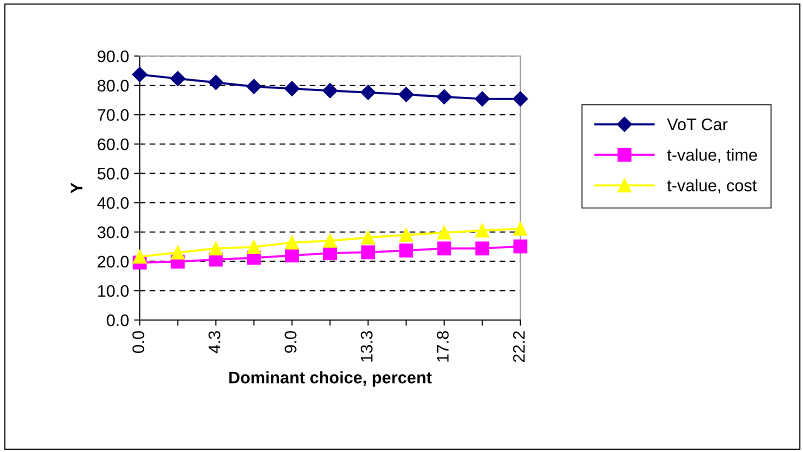 The height and width of the screenshot is (452, 803). I want to click on y-tick-label: 0.0, so click(117, 320).